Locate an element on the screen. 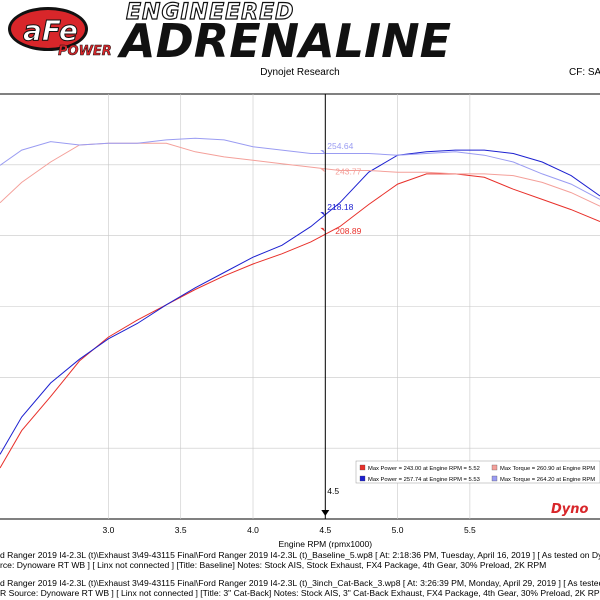  legend-box is located at coordinates (477, 472).